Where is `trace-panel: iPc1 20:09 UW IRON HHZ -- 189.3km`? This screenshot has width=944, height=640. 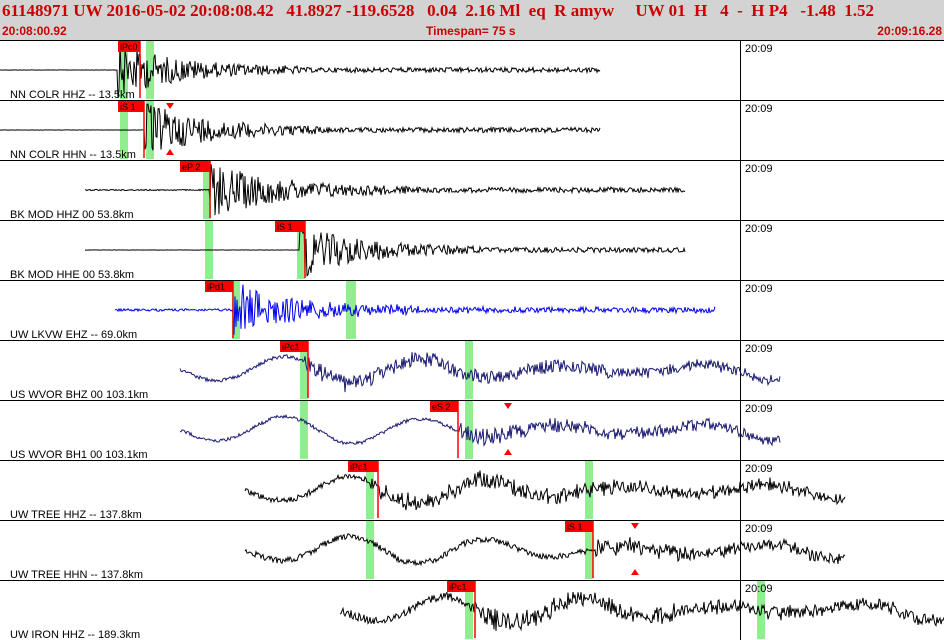 trace-panel: iPc1 20:09 UW IRON HHZ -- 189.3km is located at coordinates (472, 610).